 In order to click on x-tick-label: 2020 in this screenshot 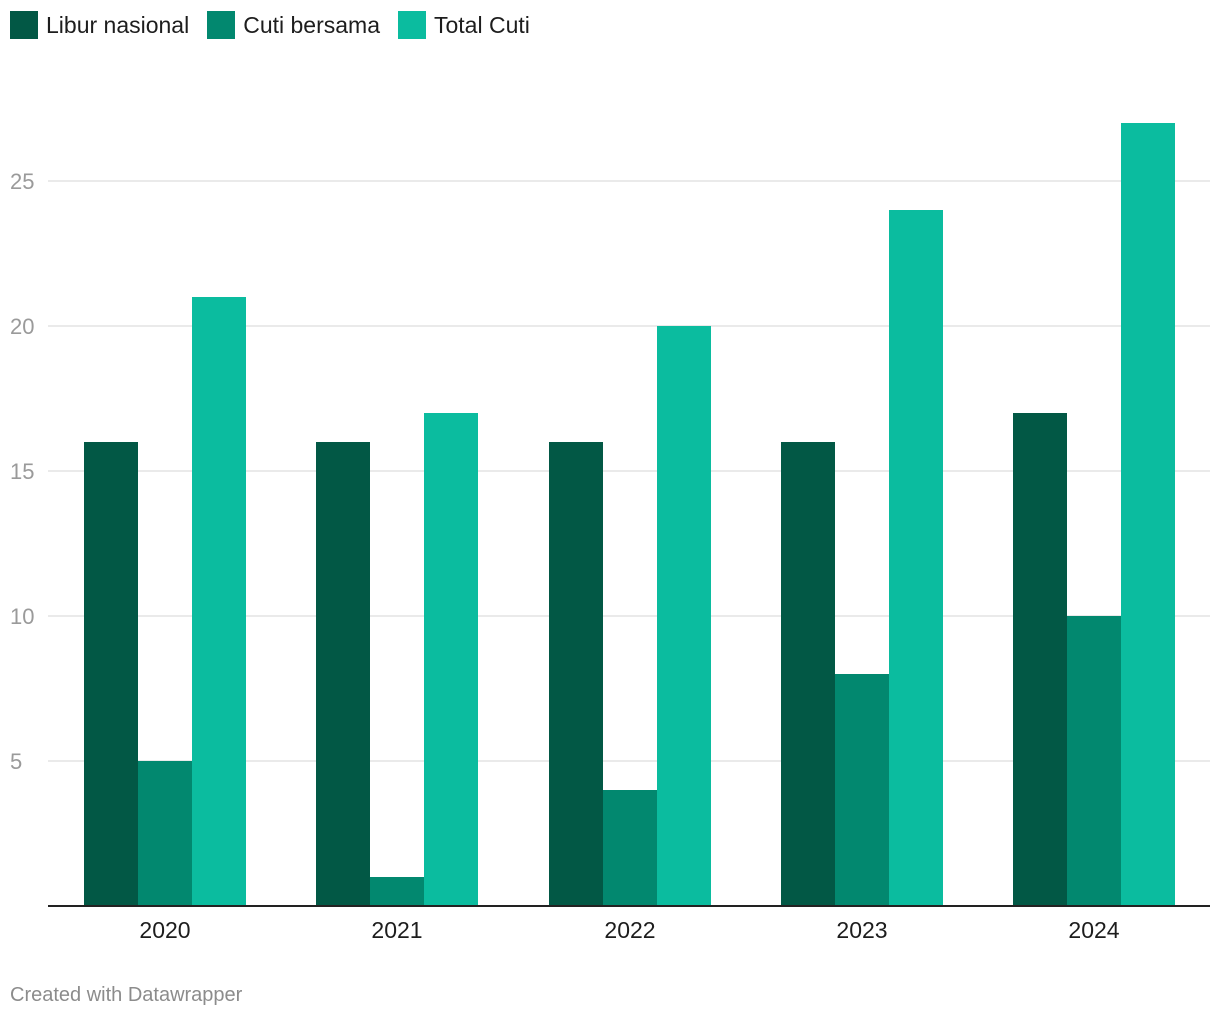, I will do `click(164, 930)`.